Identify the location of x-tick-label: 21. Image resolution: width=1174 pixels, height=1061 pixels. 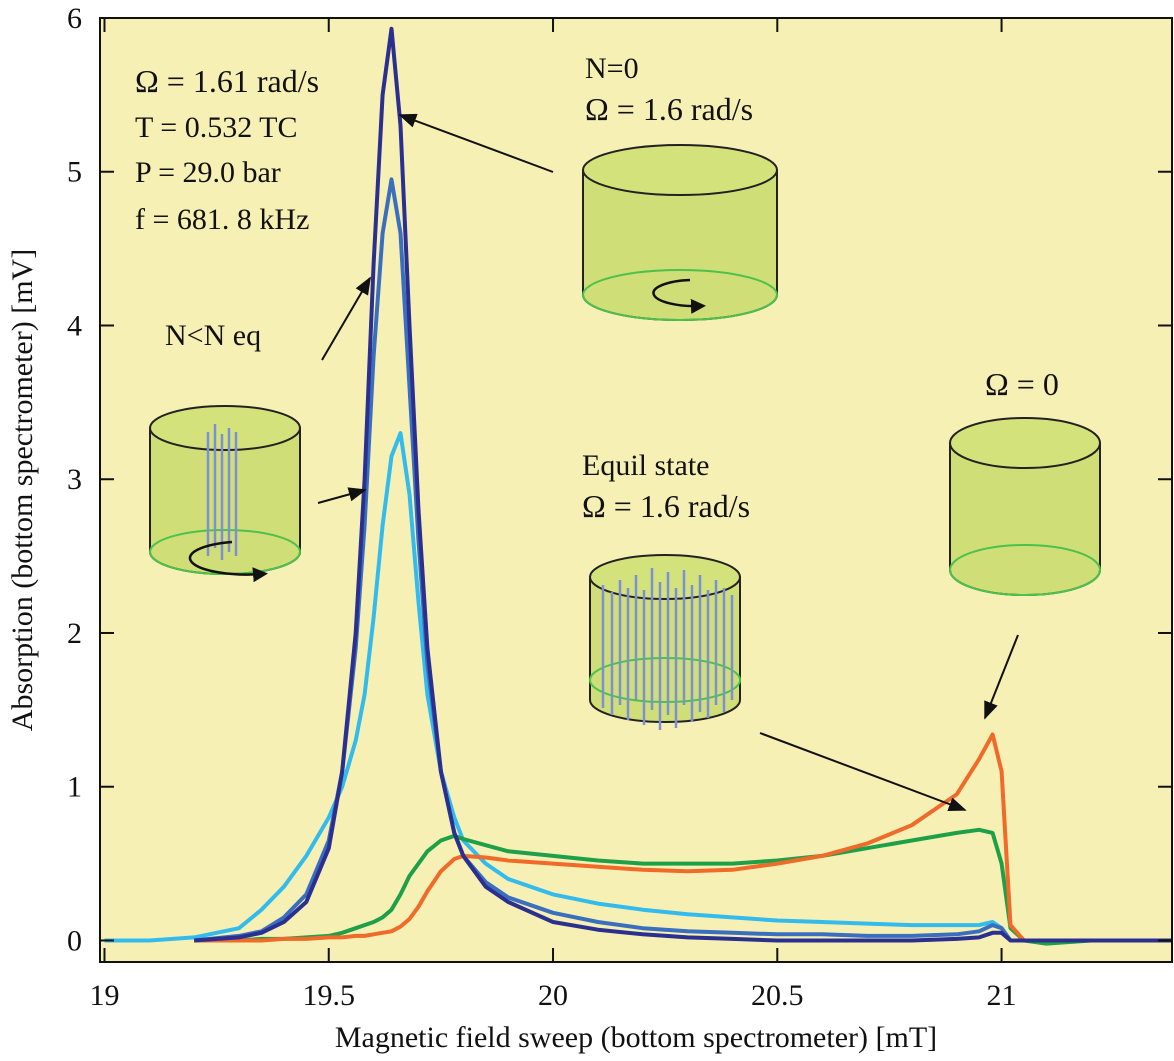
(1002, 995).